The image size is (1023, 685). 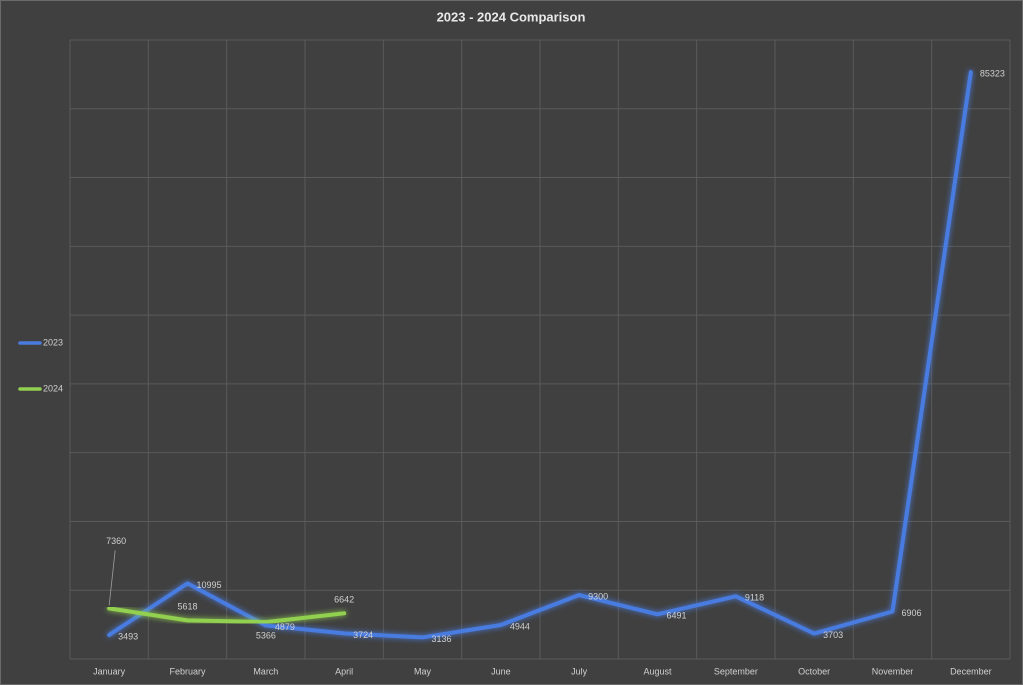 I want to click on data-label: 9300, so click(x=598, y=596).